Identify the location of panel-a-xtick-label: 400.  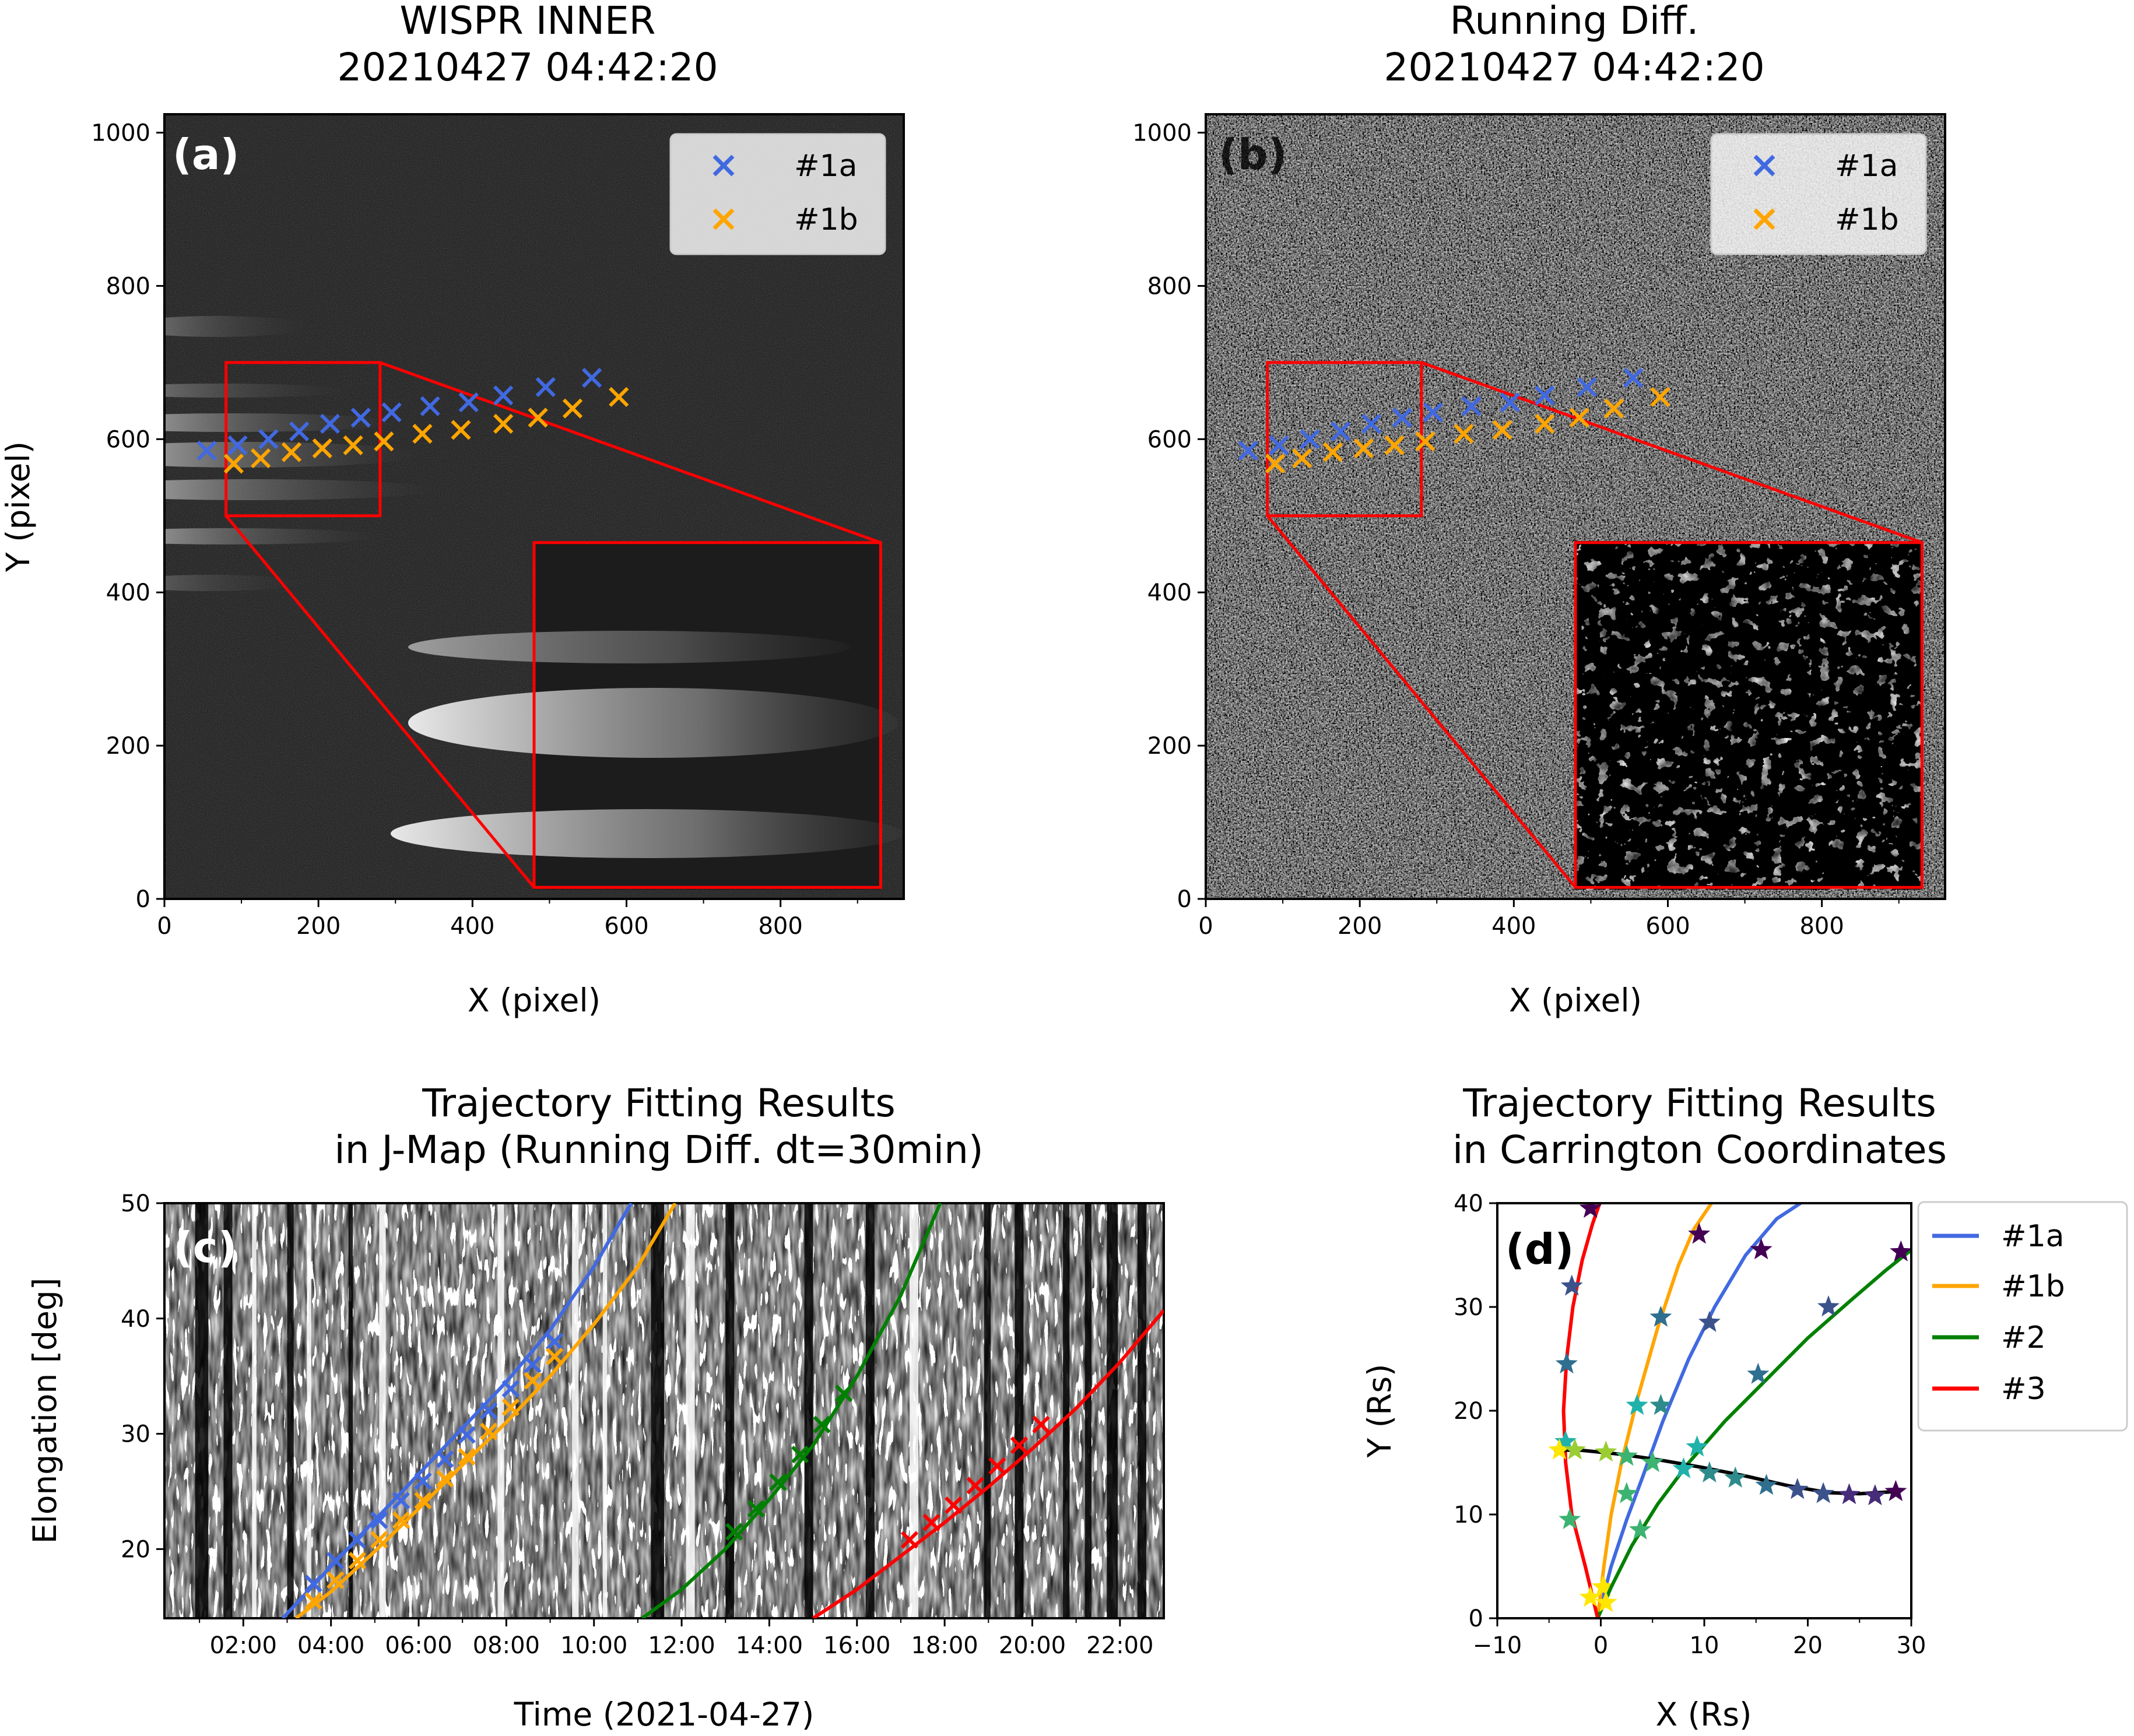
(472, 927).